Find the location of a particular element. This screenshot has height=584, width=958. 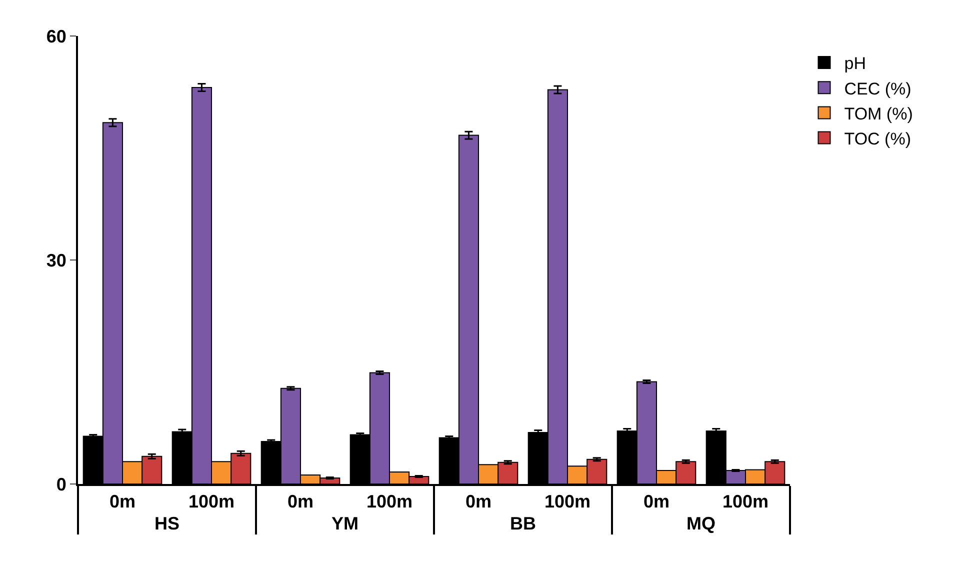

legend-label: TOC (%) is located at coordinates (877, 138).